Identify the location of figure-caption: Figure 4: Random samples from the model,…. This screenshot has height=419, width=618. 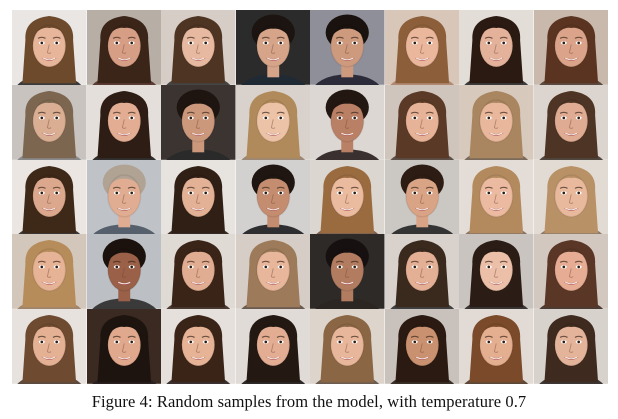
(309, 401).